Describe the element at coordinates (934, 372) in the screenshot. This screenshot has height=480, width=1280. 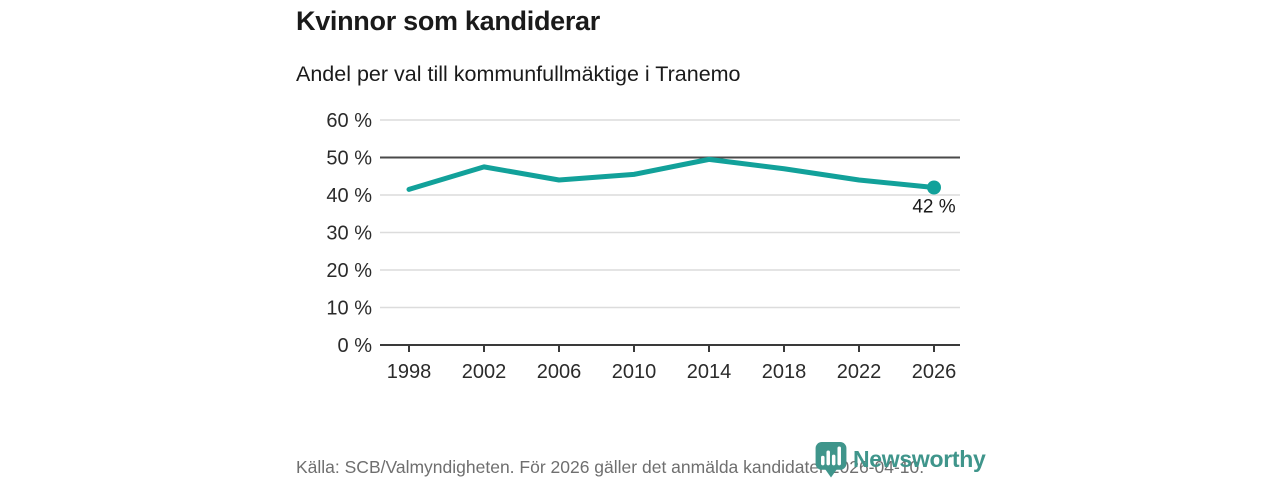
I see `x-tick-label: 2026` at that location.